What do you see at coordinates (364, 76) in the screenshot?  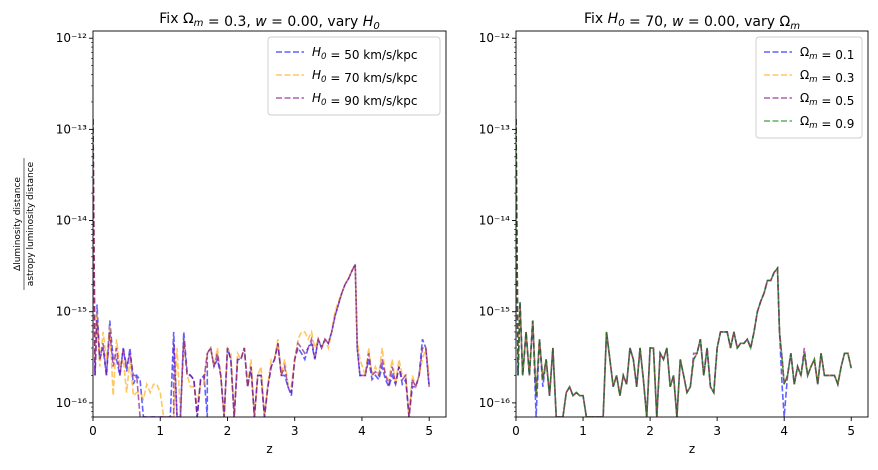 I see `legend-label-2: H0 = 70 km/s/kpc` at bounding box center [364, 76].